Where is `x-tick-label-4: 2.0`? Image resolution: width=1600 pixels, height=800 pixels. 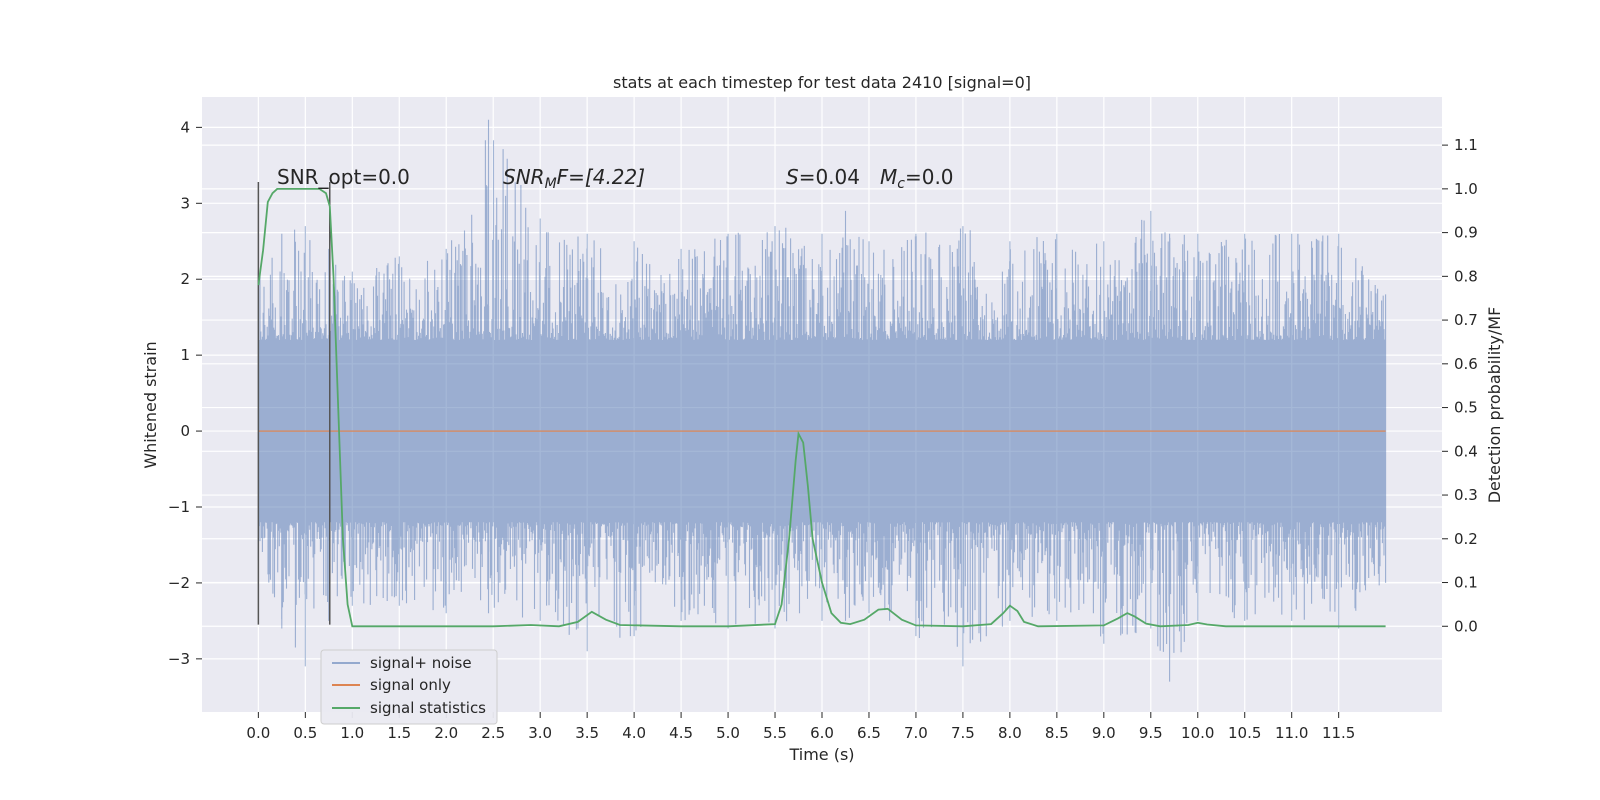 x-tick-label-4: 2.0 is located at coordinates (446, 733).